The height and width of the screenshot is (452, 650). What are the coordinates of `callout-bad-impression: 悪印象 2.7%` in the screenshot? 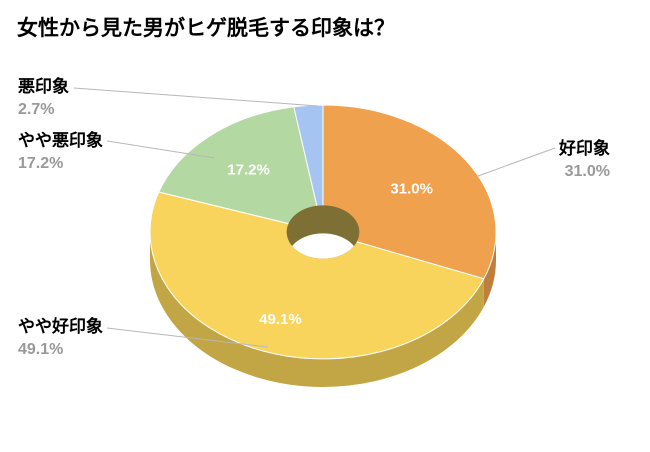 It's located at (43, 98).